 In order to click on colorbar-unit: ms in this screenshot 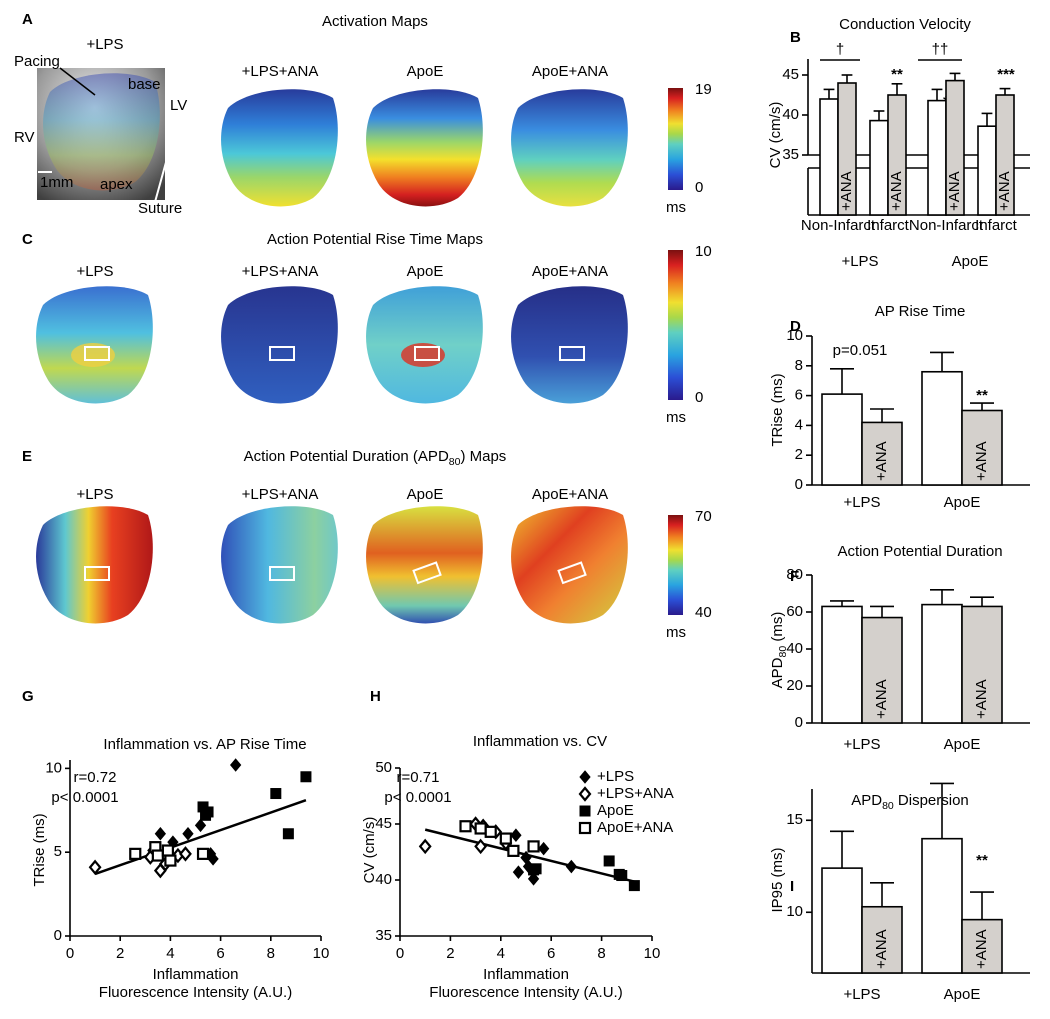, I will do `click(676, 417)`.